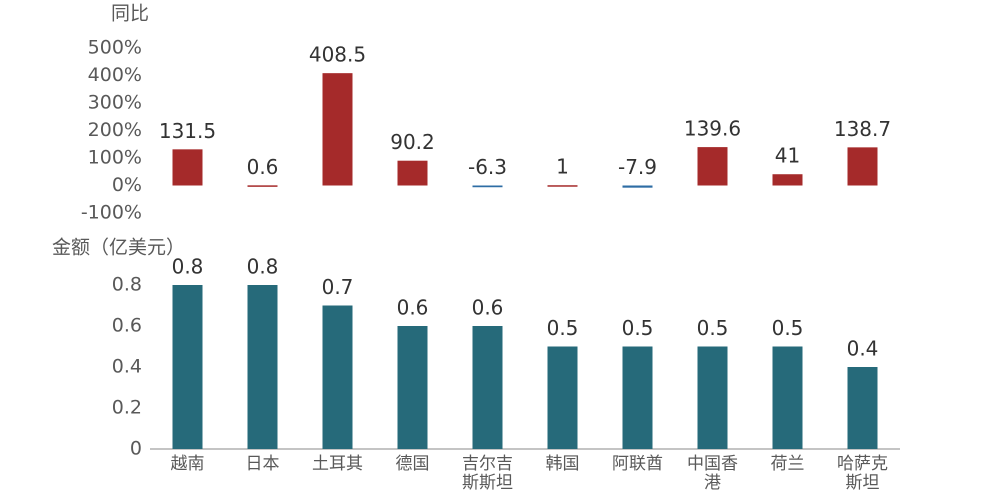 This screenshot has height=500, width=1000. What do you see at coordinates (127, 185) in the screenshot?
I see `y-tick-label: 0%` at bounding box center [127, 185].